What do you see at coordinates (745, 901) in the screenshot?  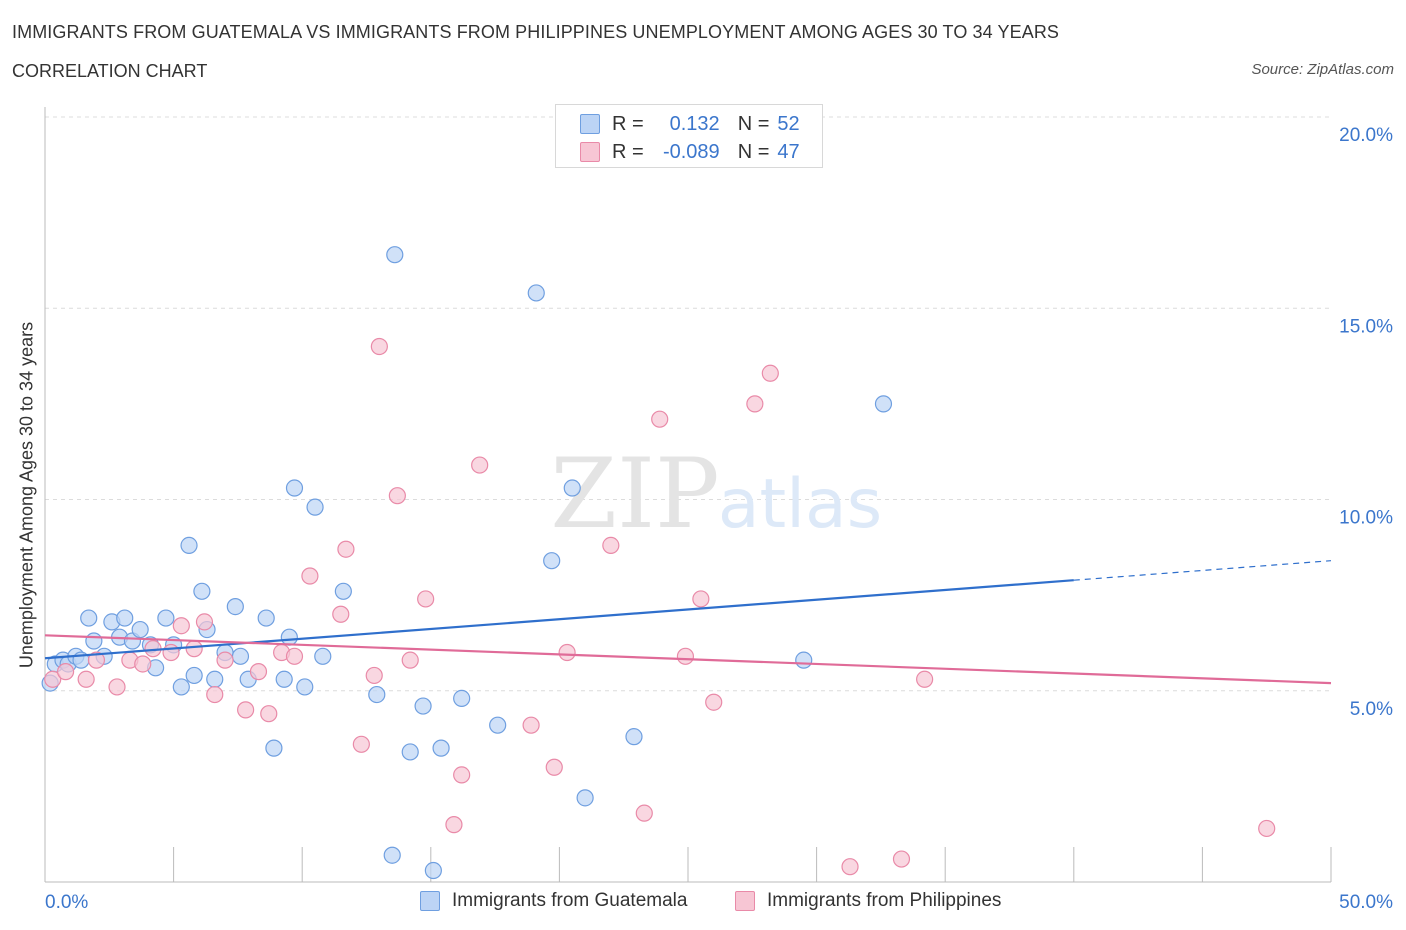 I see `philippines-legend-swatch` at bounding box center [745, 901].